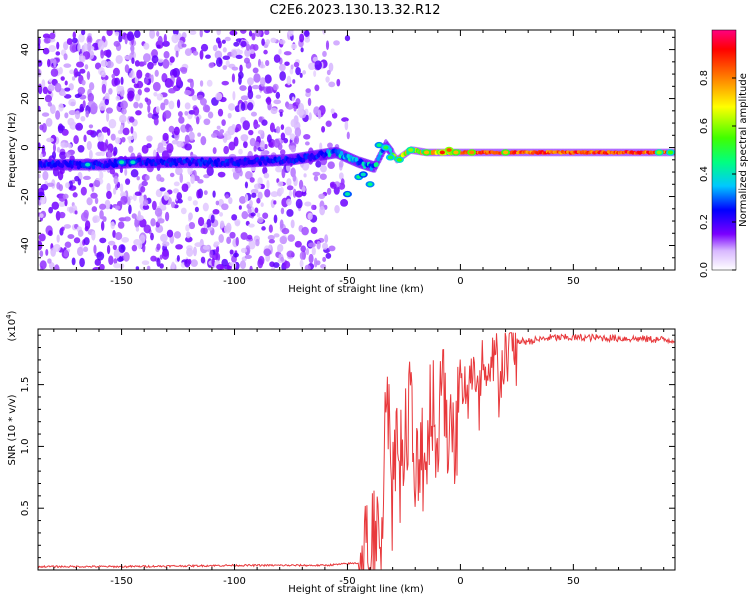  Describe the element at coordinates (704, 174) in the screenshot. I see `colorbar-tick-label: 0.4` at that location.